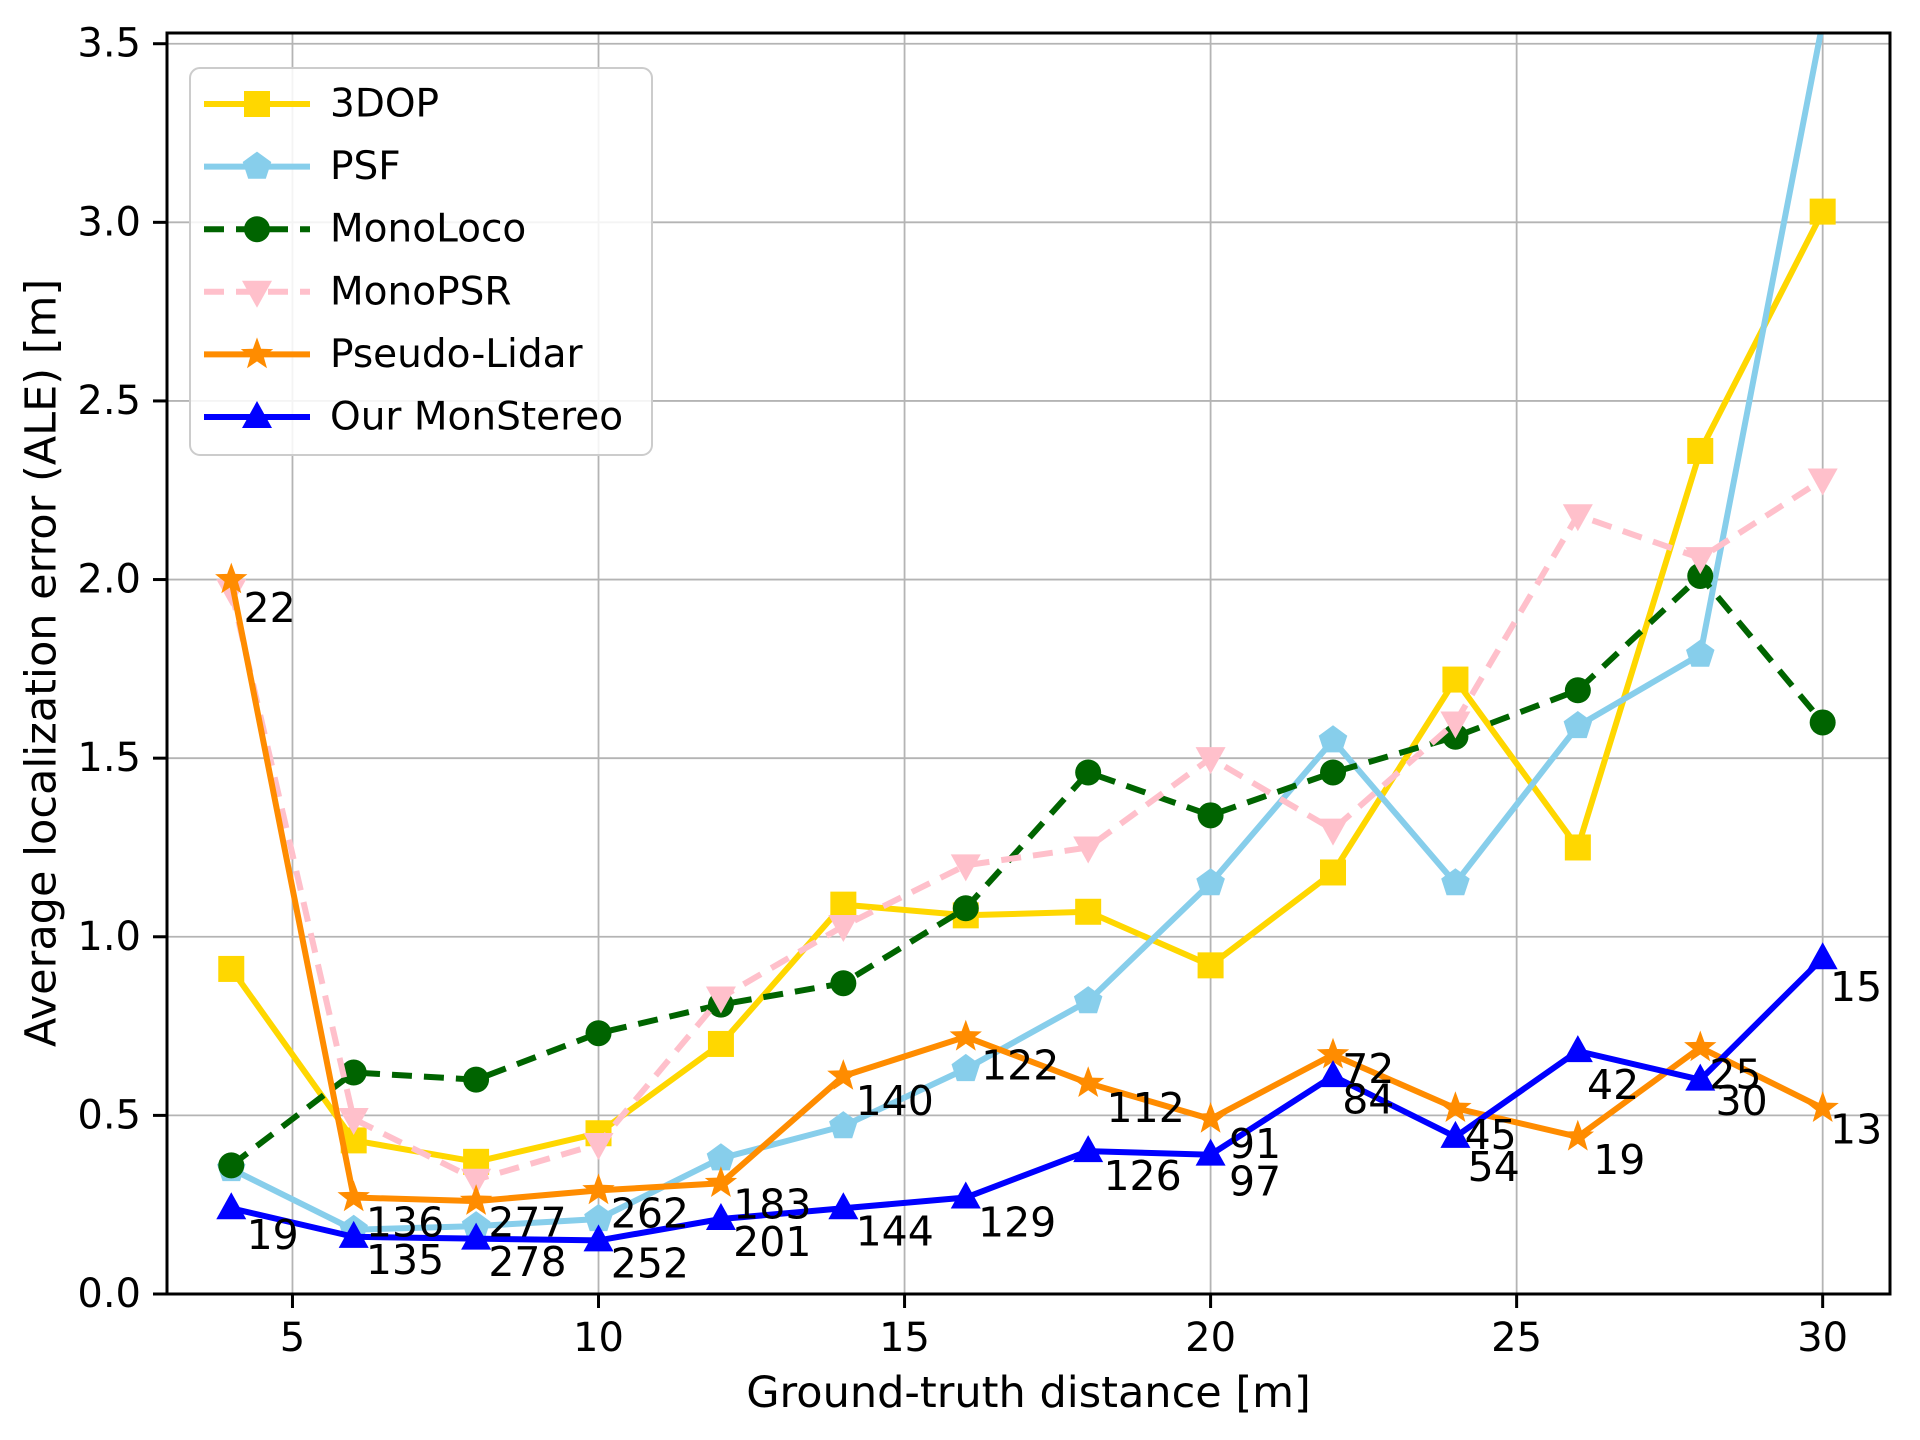 The width and height of the screenshot is (1920, 1440). Describe the element at coordinates (1822, 1338) in the screenshot. I see `x-tick-label-30: 30` at that location.